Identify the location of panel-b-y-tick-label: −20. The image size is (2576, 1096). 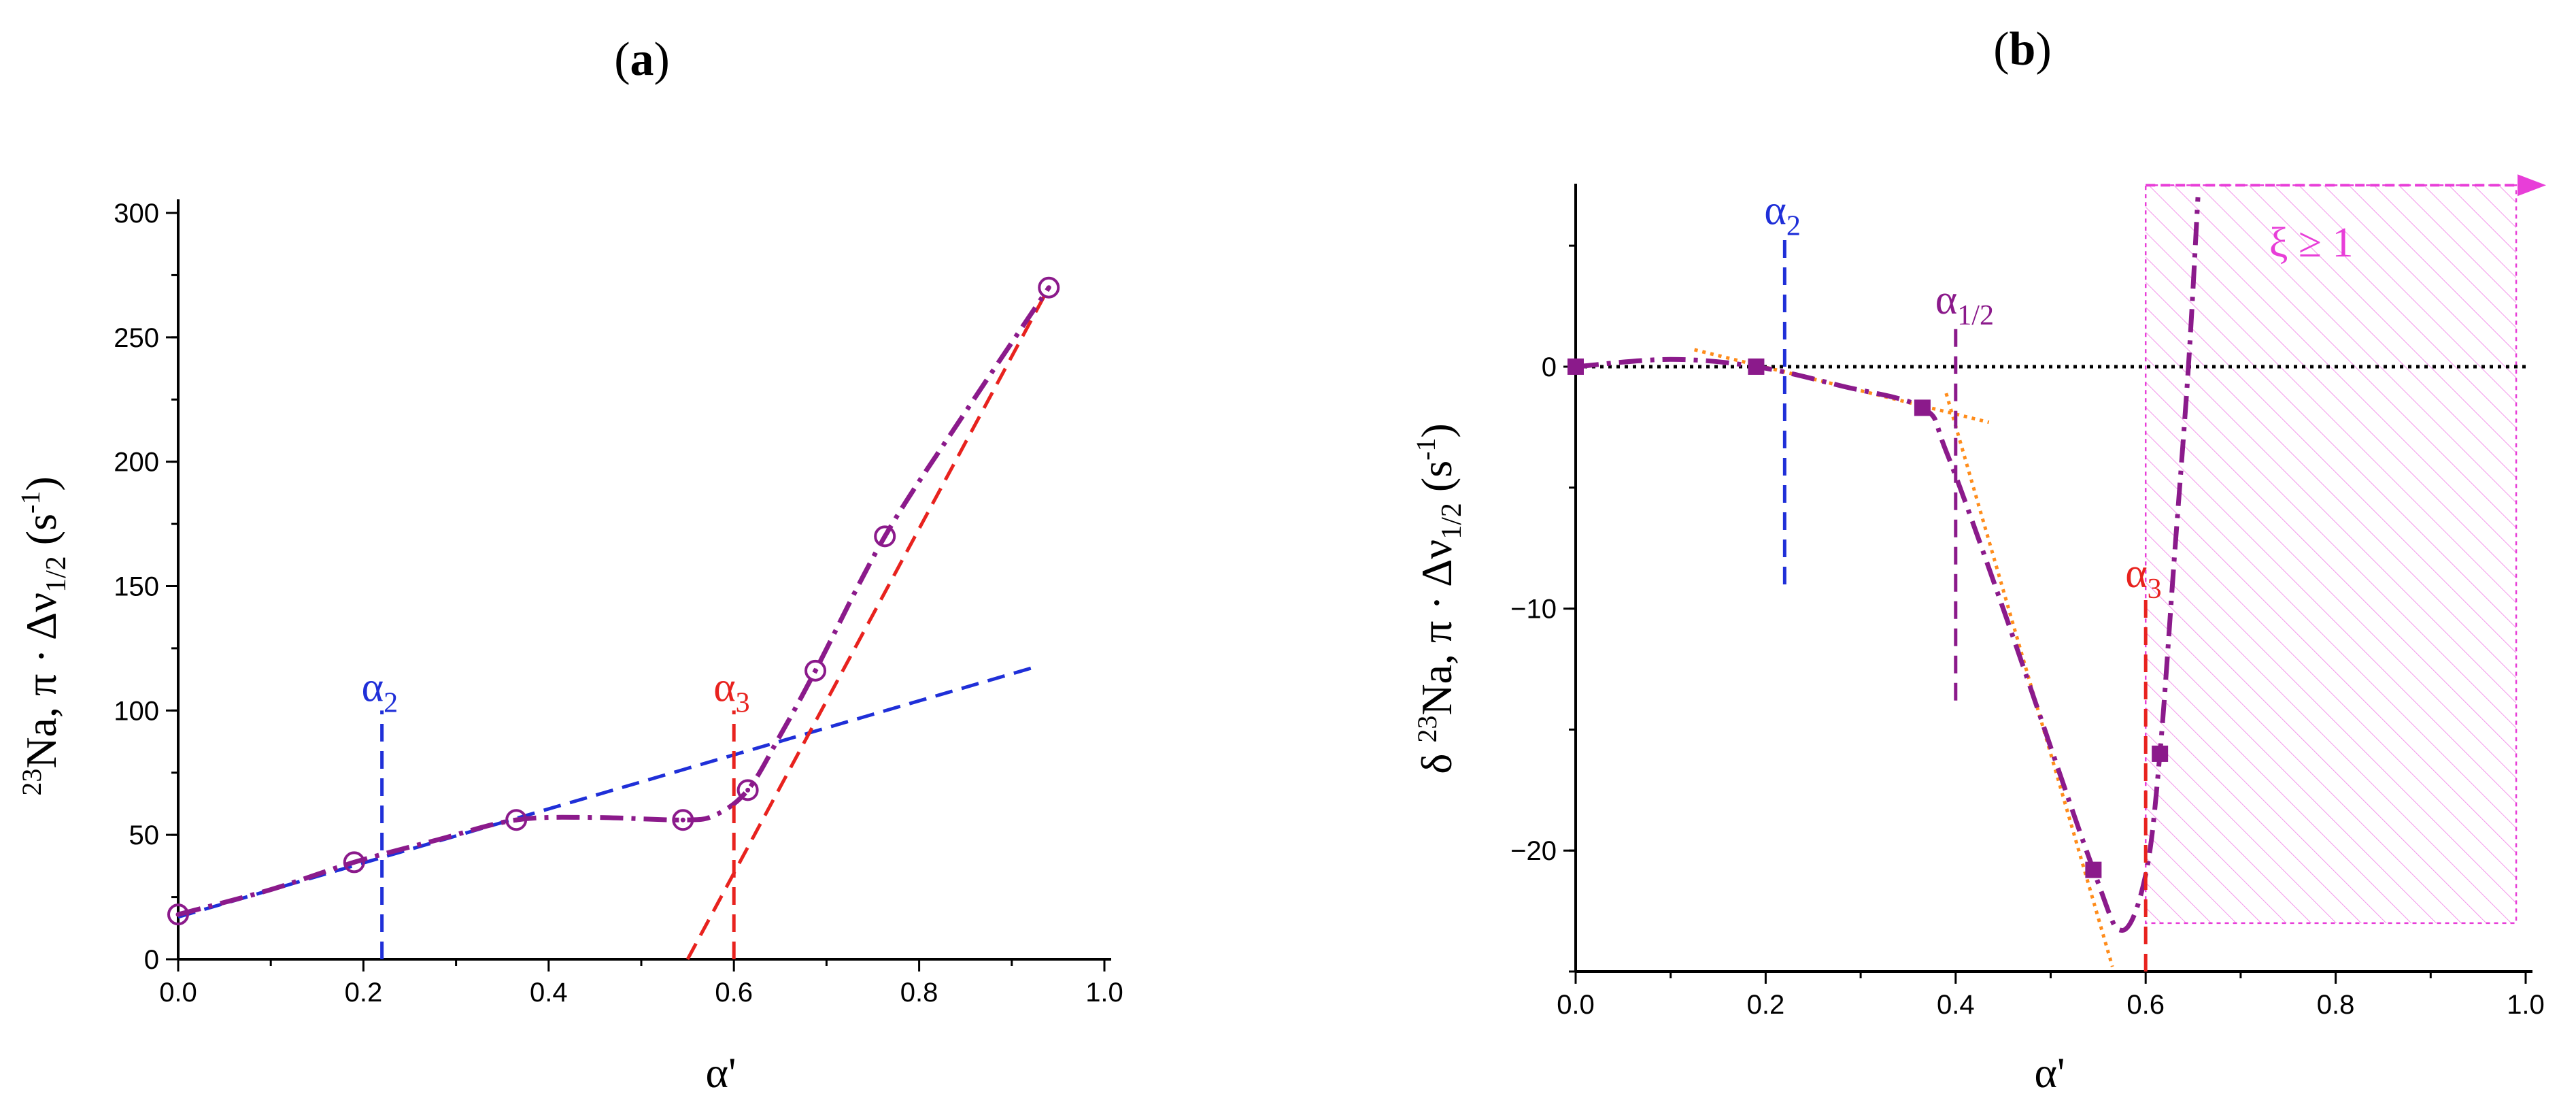
(1533, 851).